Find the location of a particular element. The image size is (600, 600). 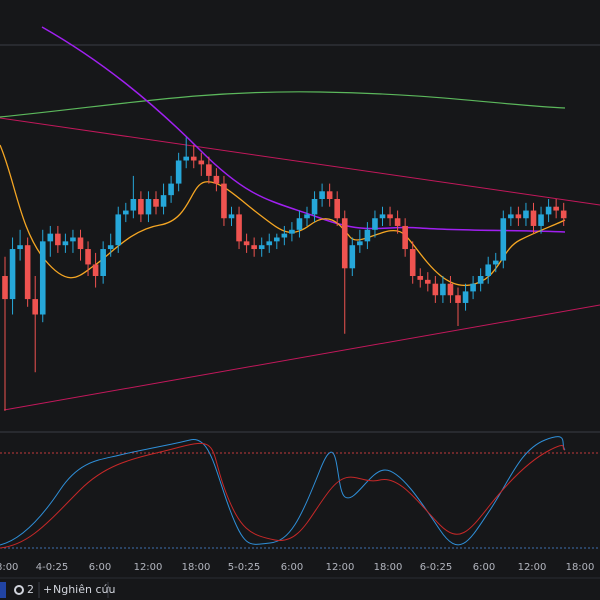

x-tick-label: 6-0:25 is located at coordinates (436, 567).